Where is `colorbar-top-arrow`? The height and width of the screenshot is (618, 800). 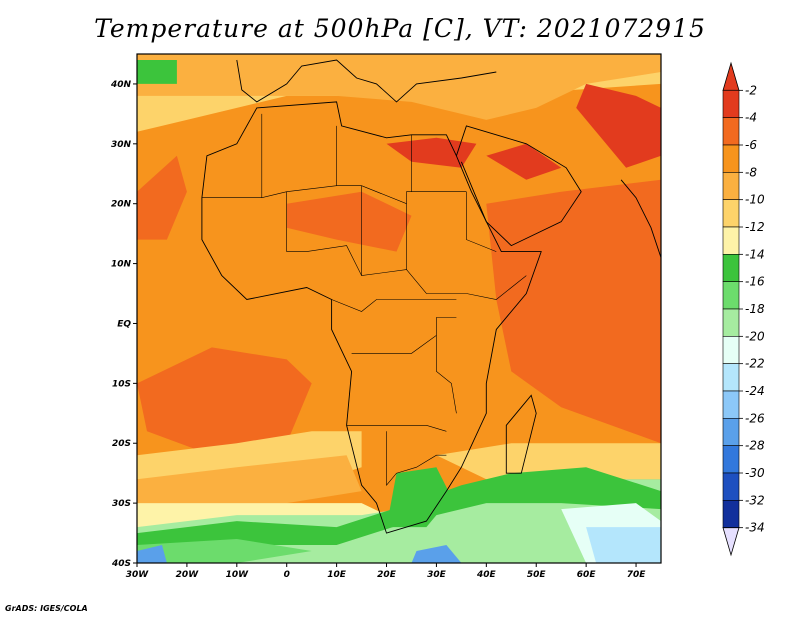 colorbar-top-arrow is located at coordinates (731, 76).